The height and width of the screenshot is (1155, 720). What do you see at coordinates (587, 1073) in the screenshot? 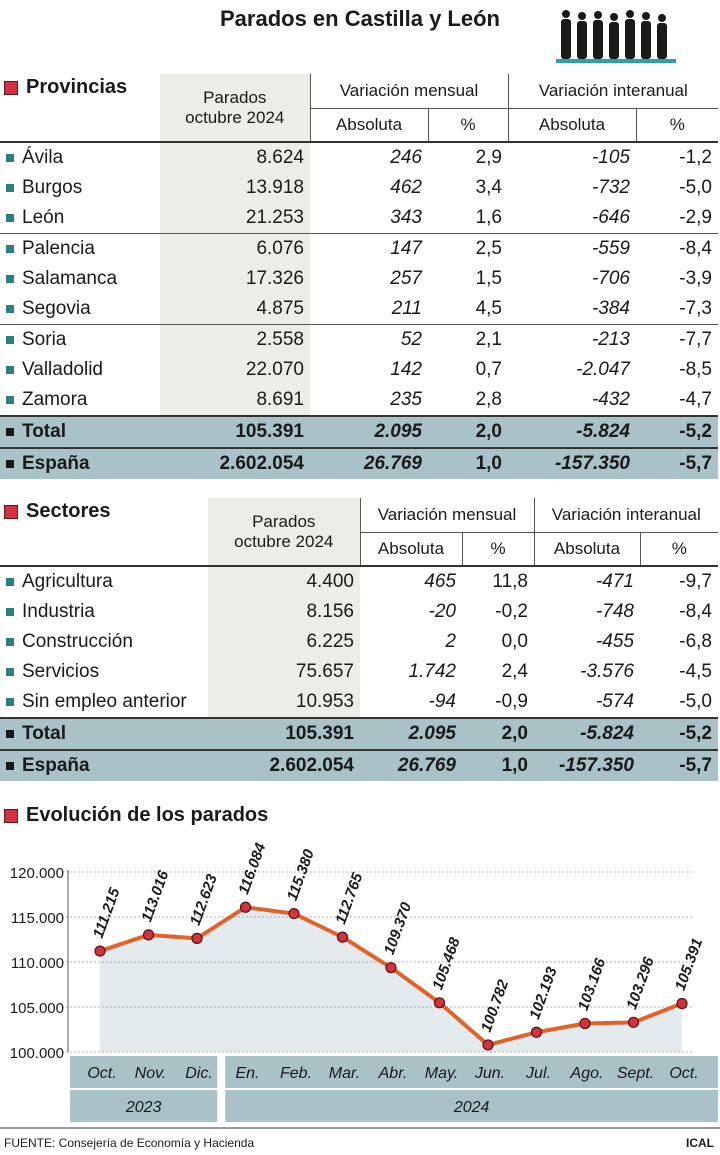
I see `x-tick-label: Ago.` at bounding box center [587, 1073].